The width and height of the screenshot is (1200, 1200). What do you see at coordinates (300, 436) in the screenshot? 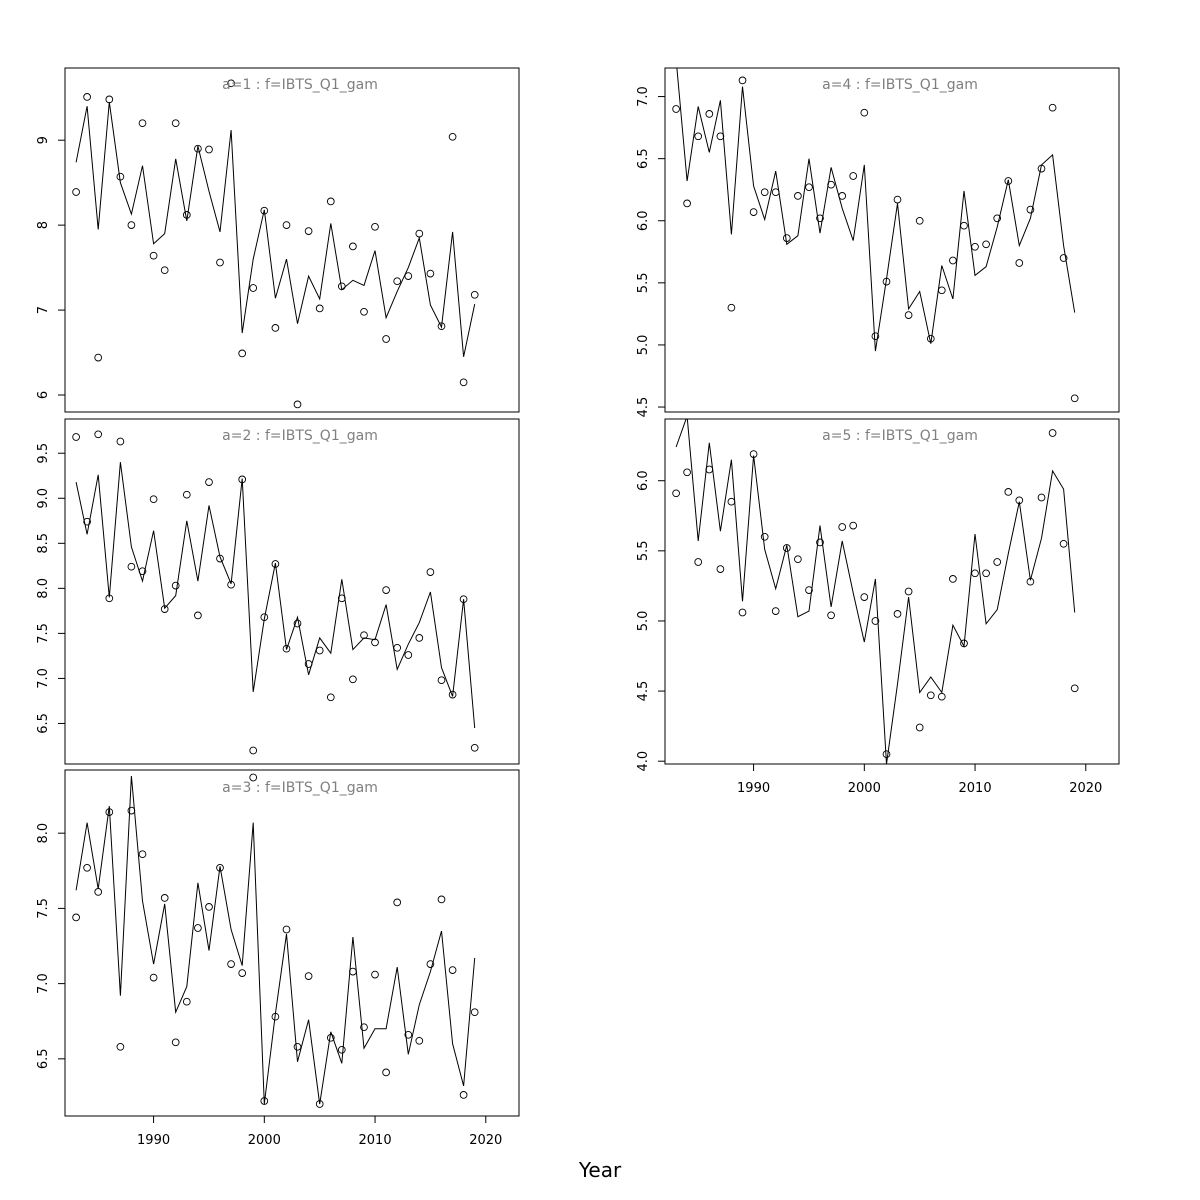
I see `panel-title: a=2 : f=IBTS_Q1_gam` at bounding box center [300, 436].